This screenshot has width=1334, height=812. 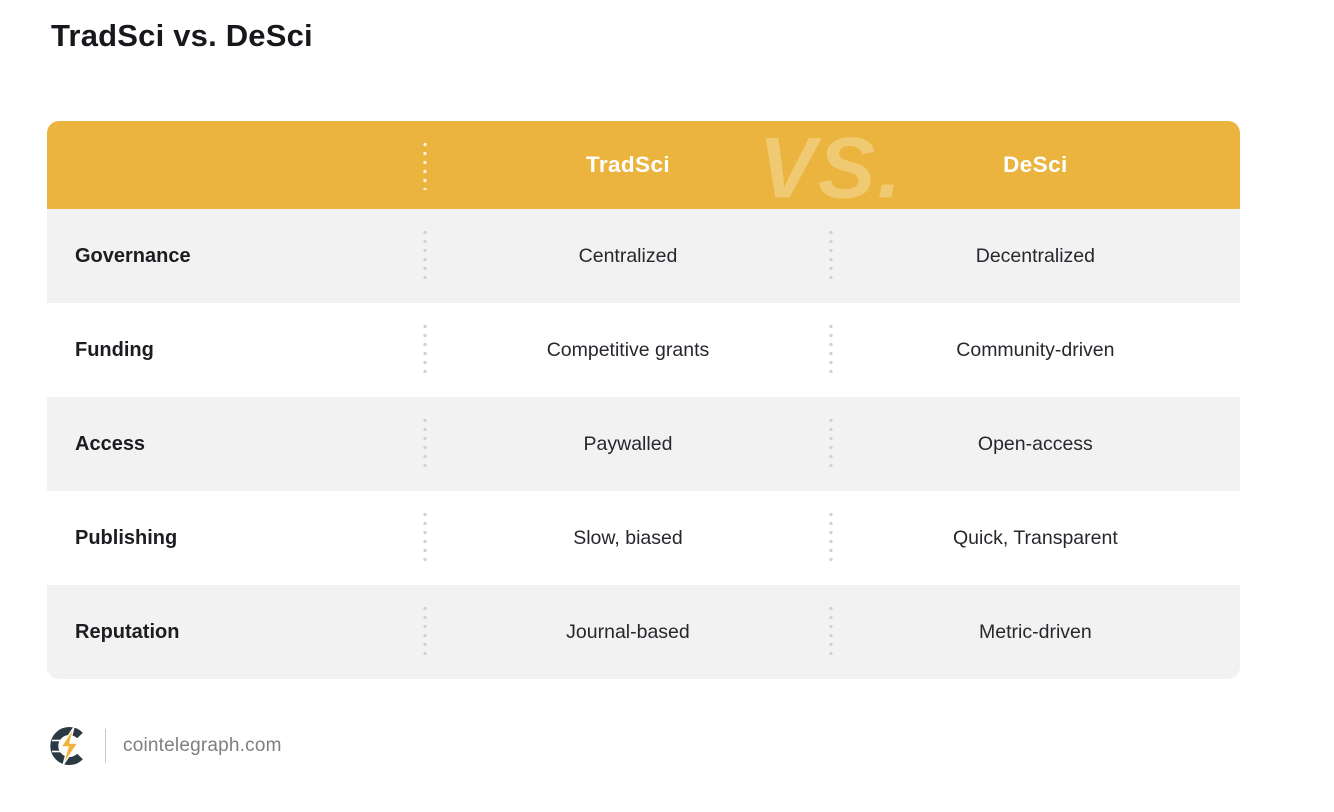 I want to click on desci-value: Community-driven, so click(x=1035, y=349).